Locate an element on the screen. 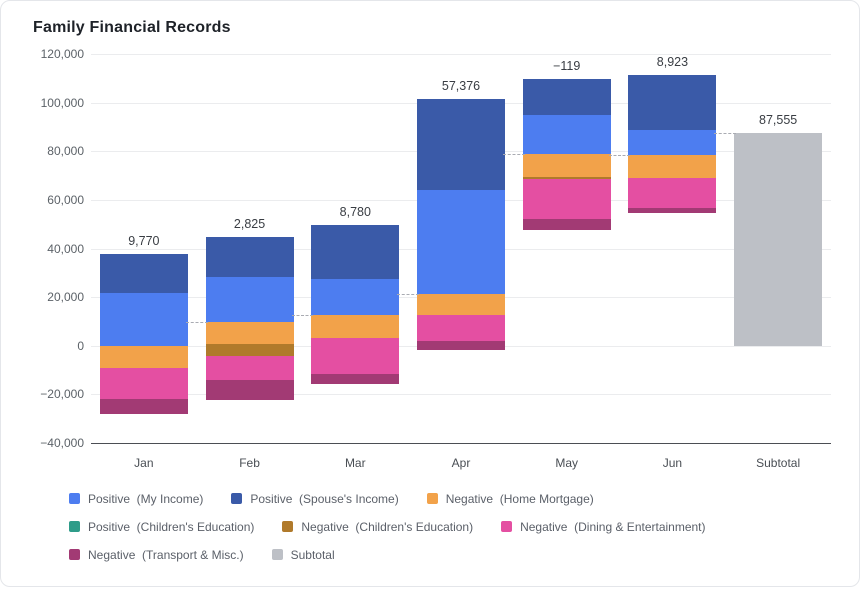 The image size is (862, 589). legend-label: Negative (Dining & Entertainment) is located at coordinates (613, 526).